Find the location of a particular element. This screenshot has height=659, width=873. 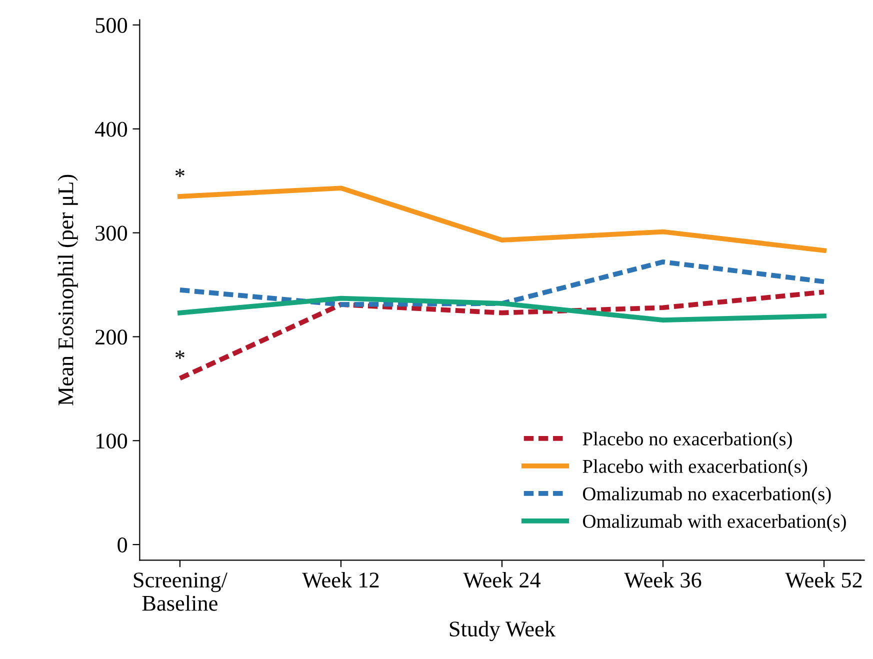

x-tick-label: Week 12 is located at coordinates (340, 580).